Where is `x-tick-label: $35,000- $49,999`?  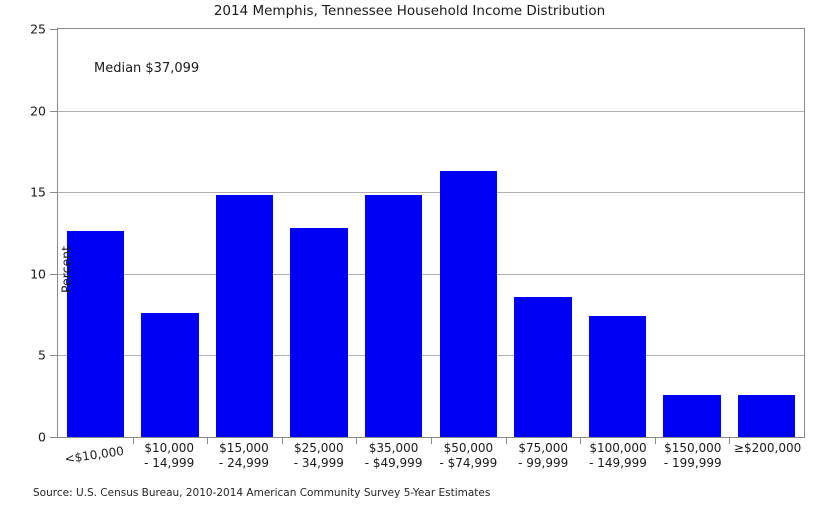 x-tick-label: $35,000- $49,999 is located at coordinates (393, 456).